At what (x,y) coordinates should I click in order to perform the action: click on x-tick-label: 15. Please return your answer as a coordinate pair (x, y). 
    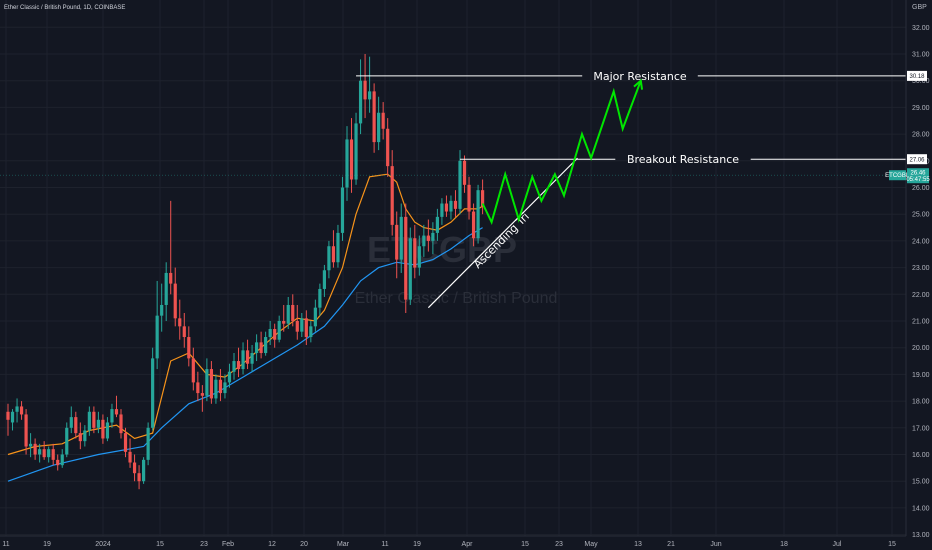
    Looking at the image, I should click on (160, 544).